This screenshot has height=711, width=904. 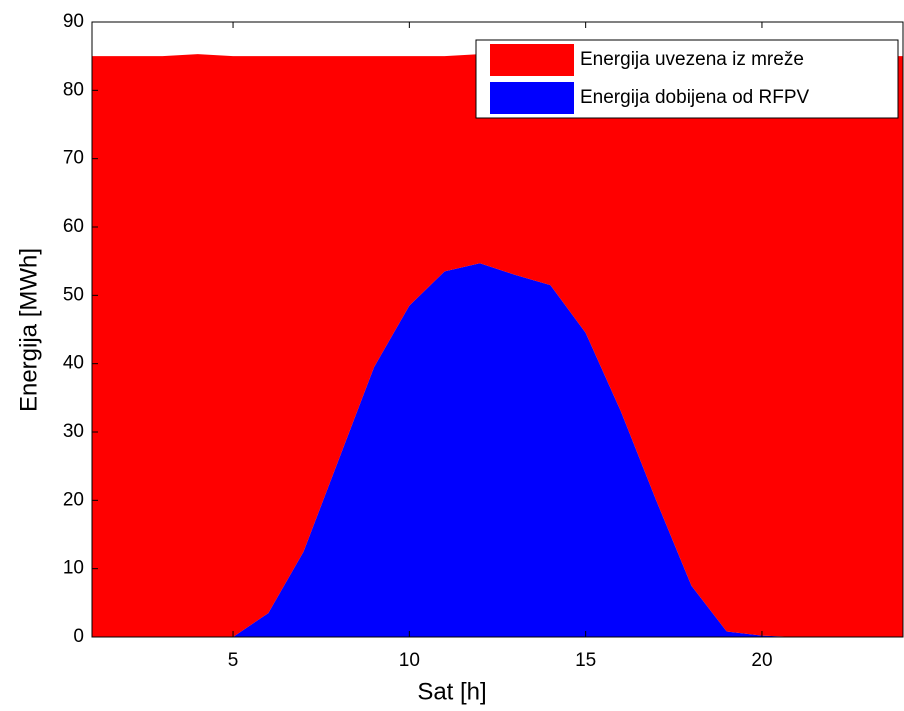 What do you see at coordinates (409, 660) in the screenshot?
I see `x-tick-label: 10` at bounding box center [409, 660].